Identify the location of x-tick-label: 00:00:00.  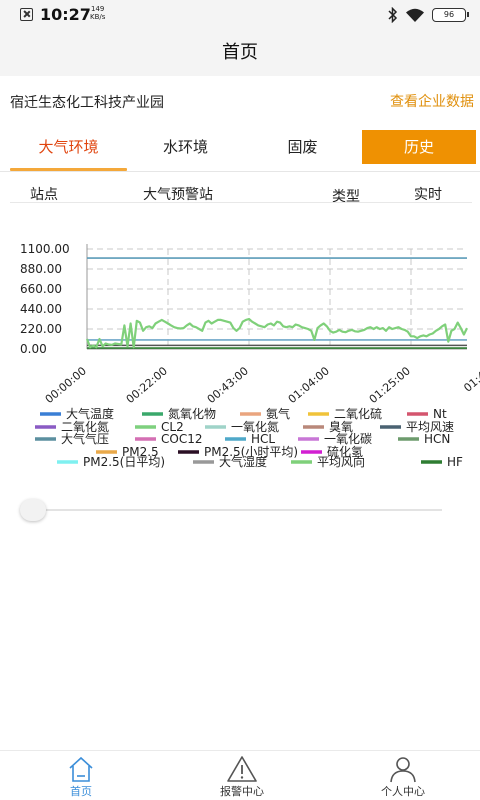
(66, 385).